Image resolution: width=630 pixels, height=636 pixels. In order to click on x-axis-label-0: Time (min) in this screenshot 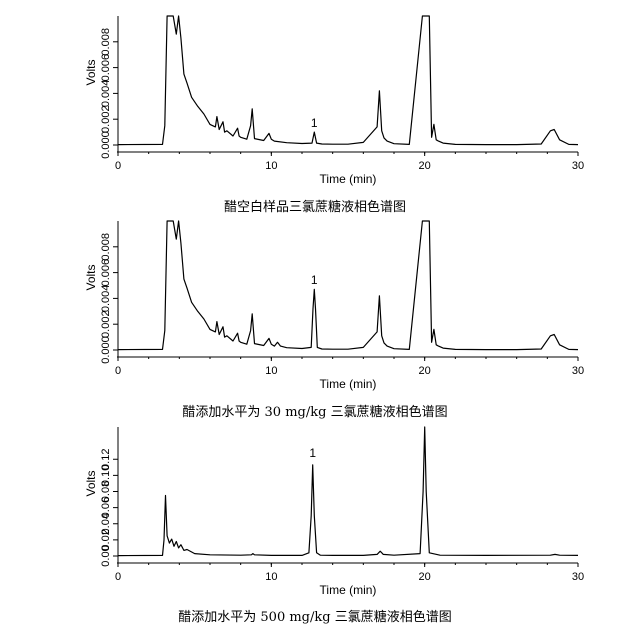, I will do `click(348, 179)`.